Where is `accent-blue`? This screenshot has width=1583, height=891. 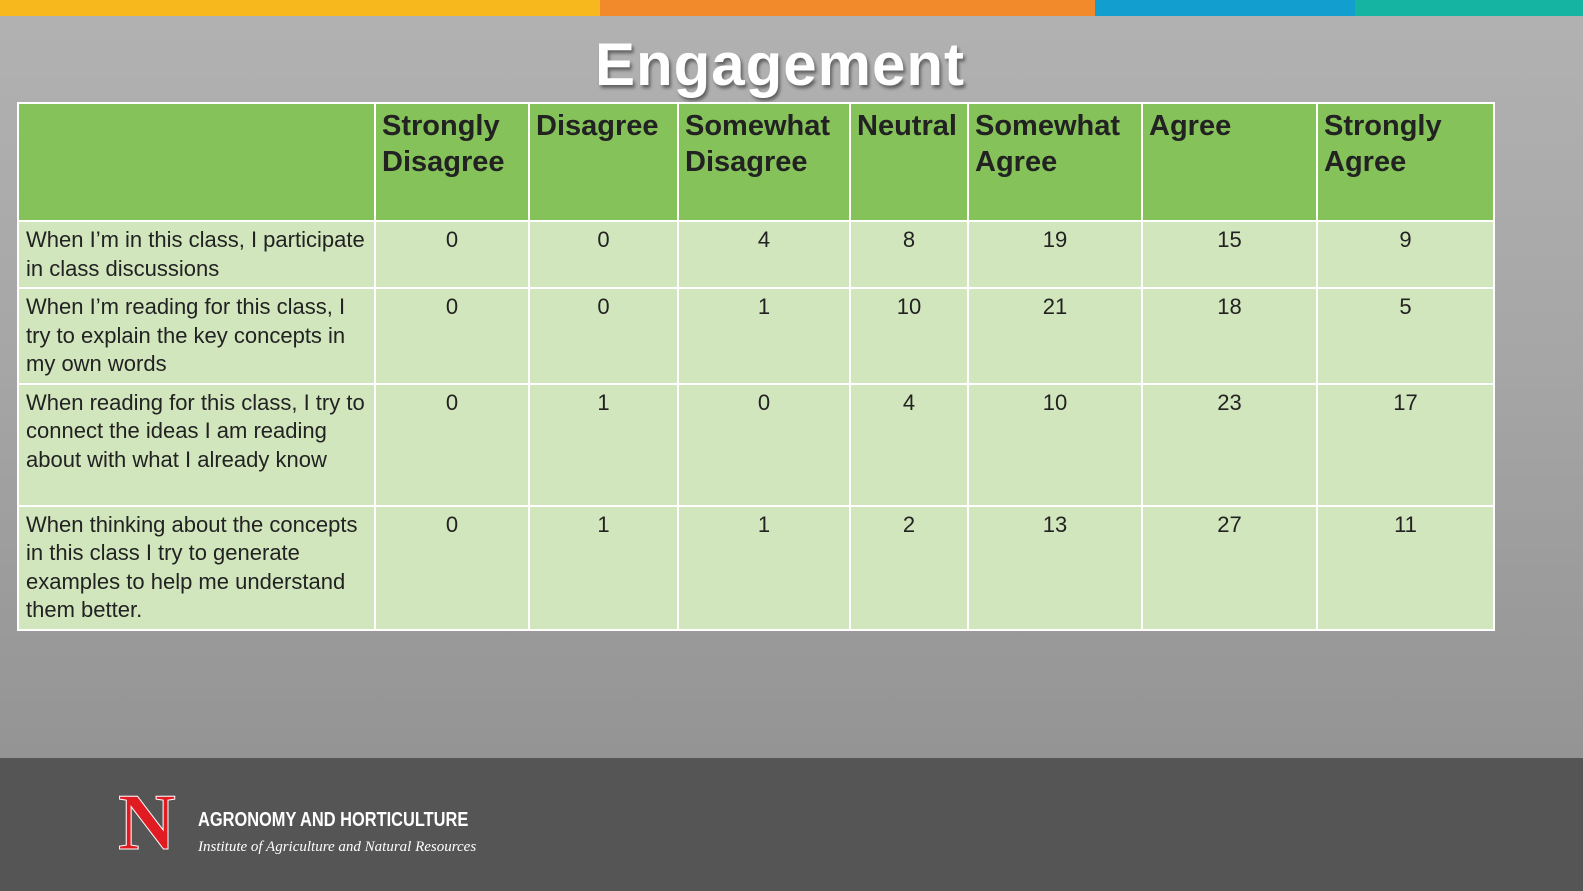 accent-blue is located at coordinates (1225, 8).